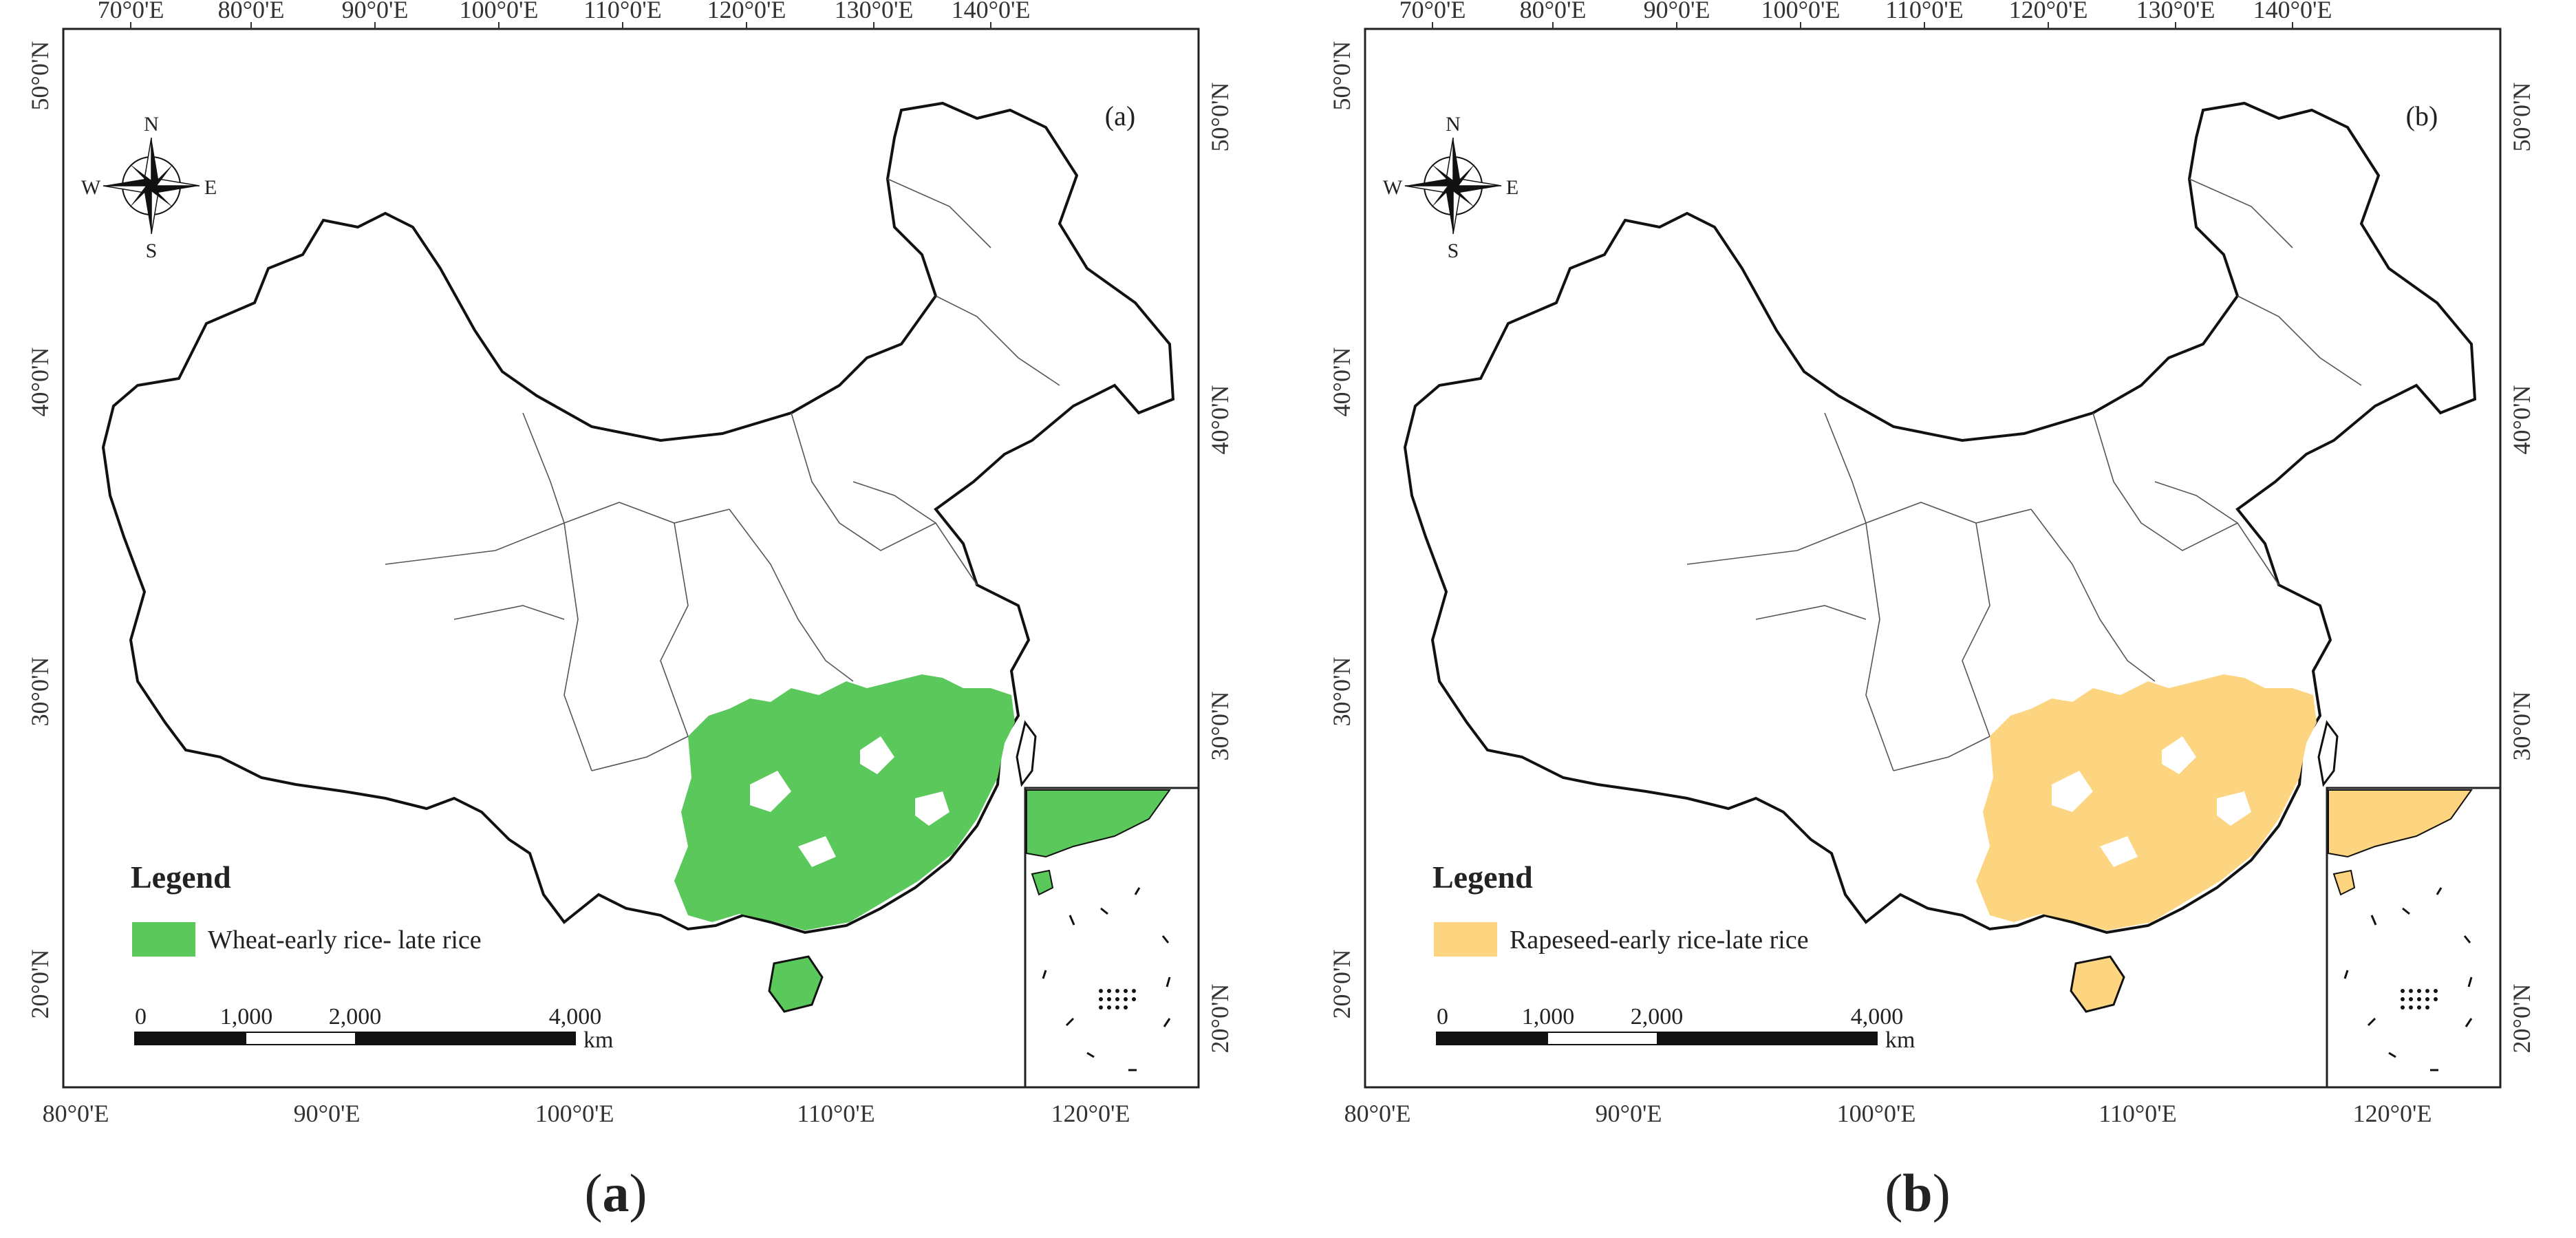 The image size is (2576, 1238). Describe the element at coordinates (1220, 726) in the screenshot. I see `right-tick-label: 30°0'N` at that location.